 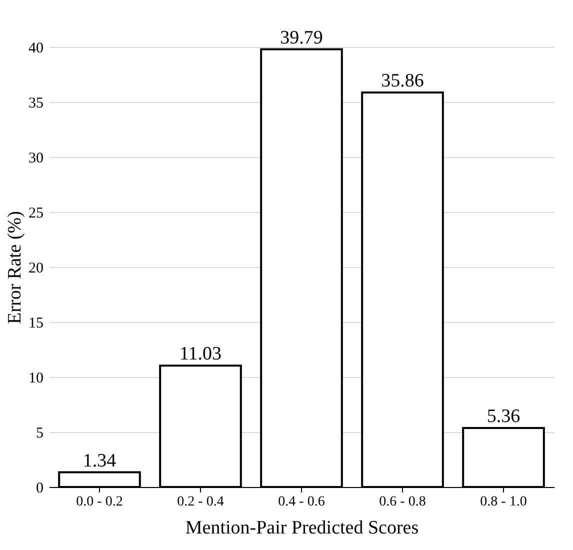 I want to click on data-label: 5.36, so click(x=503, y=417).